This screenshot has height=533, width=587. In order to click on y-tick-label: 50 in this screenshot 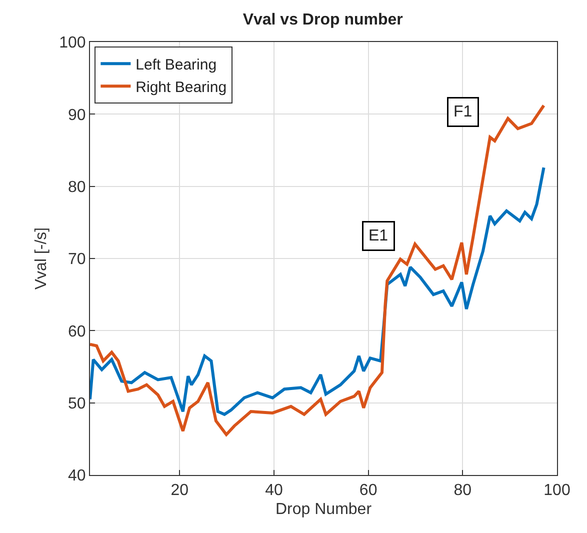, I will do `click(77, 403)`.